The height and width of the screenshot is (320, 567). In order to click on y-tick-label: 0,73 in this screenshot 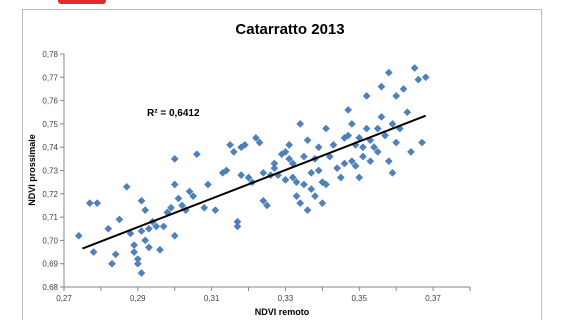, I will do `click(50, 171)`.